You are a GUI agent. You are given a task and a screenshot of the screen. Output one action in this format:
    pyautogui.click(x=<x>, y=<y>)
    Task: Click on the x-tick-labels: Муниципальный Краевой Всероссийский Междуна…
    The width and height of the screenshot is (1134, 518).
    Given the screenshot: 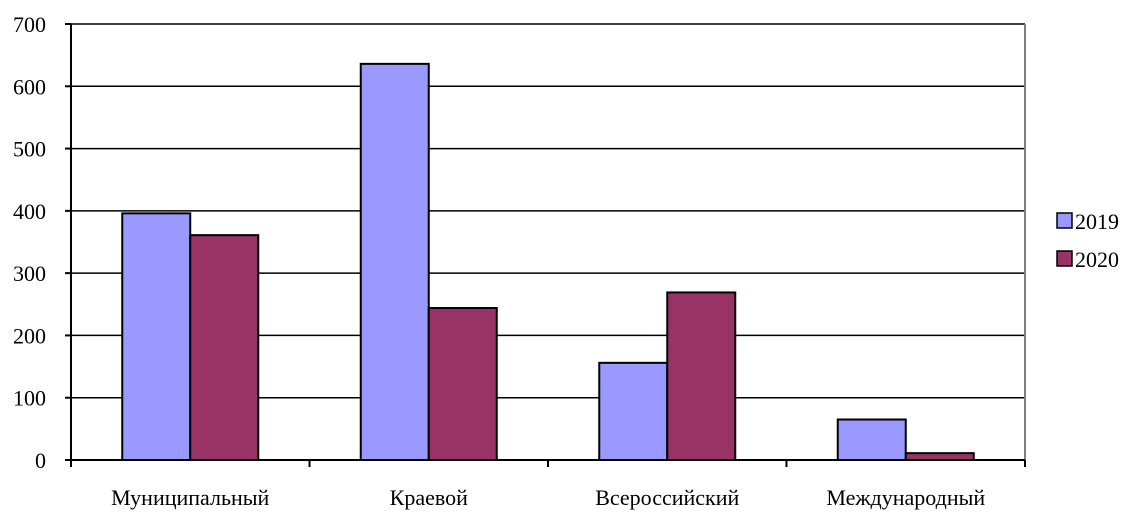 What is the action you would take?
    pyautogui.click(x=548, y=497)
    